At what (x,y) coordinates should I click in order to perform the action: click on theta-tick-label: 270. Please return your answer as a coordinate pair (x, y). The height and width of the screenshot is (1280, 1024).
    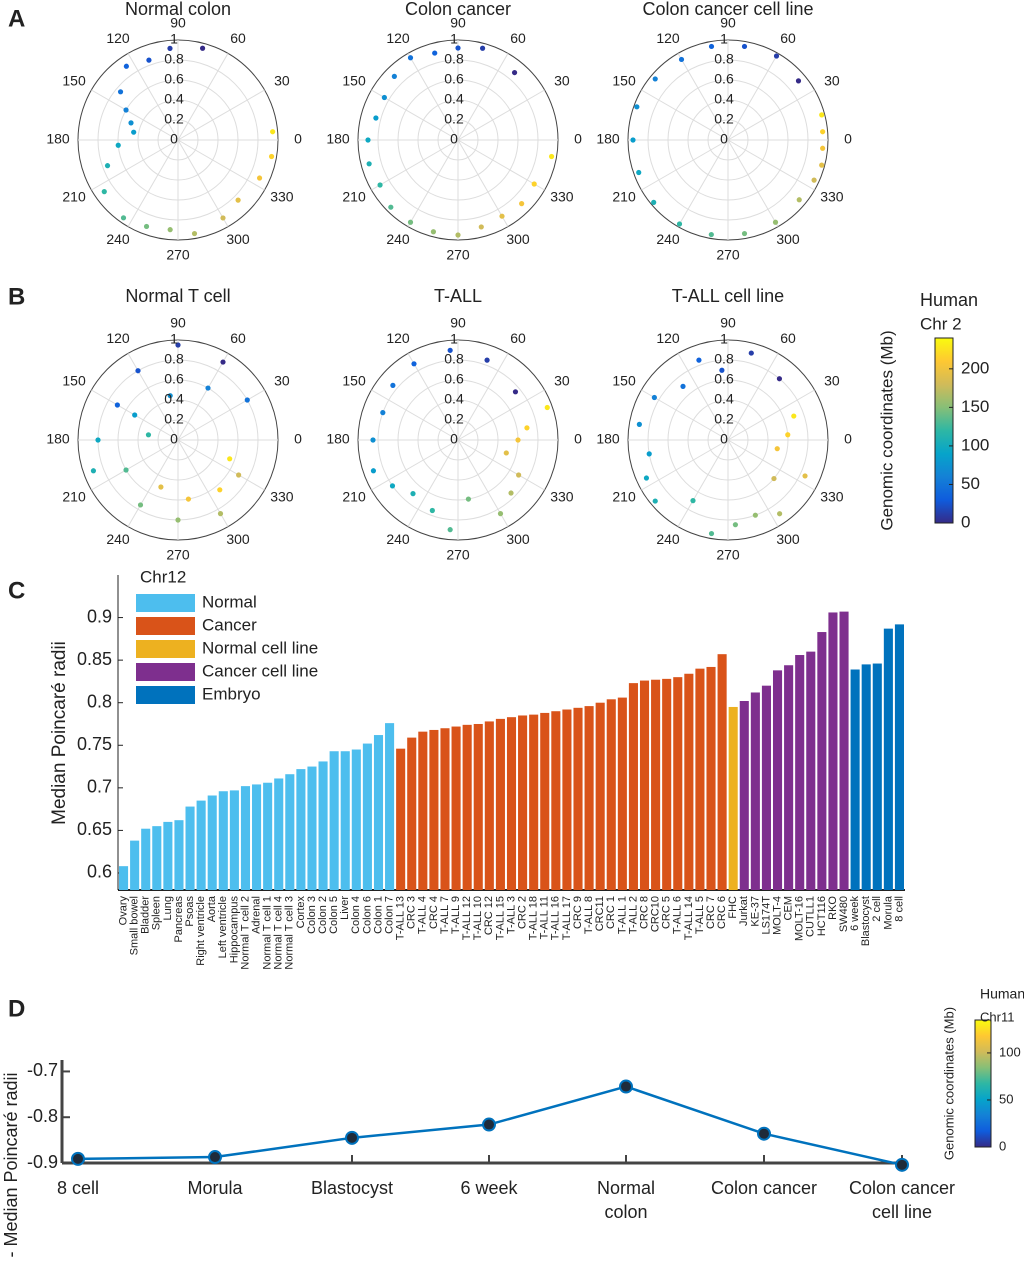
    Looking at the image, I should click on (728, 255).